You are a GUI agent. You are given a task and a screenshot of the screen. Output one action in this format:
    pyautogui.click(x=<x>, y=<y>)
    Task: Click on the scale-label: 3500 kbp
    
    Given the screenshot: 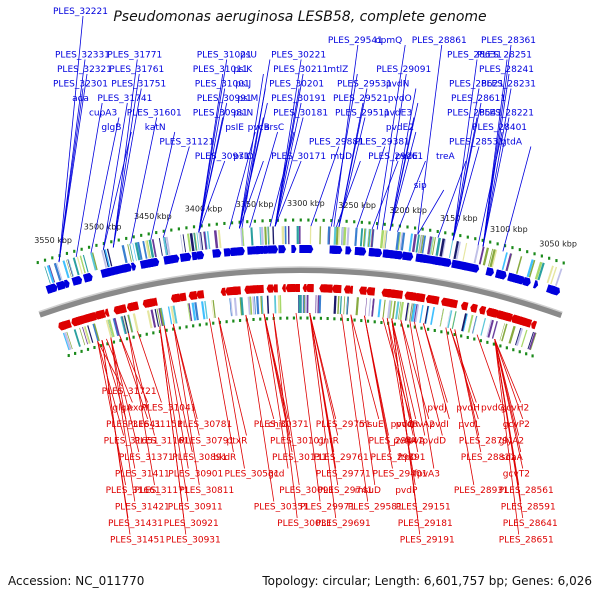 What is the action you would take?
    pyautogui.click(x=103, y=226)
    